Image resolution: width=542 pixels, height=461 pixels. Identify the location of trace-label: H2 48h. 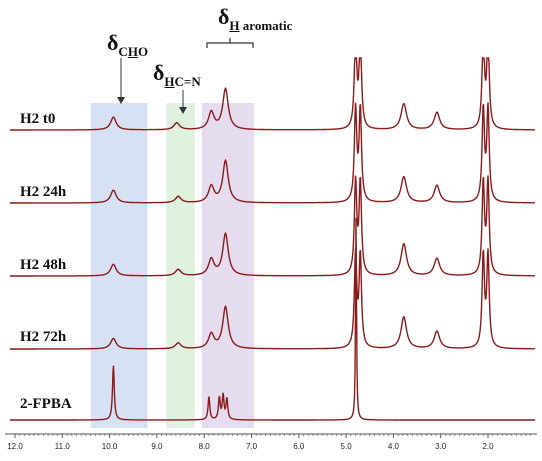
(43, 265).